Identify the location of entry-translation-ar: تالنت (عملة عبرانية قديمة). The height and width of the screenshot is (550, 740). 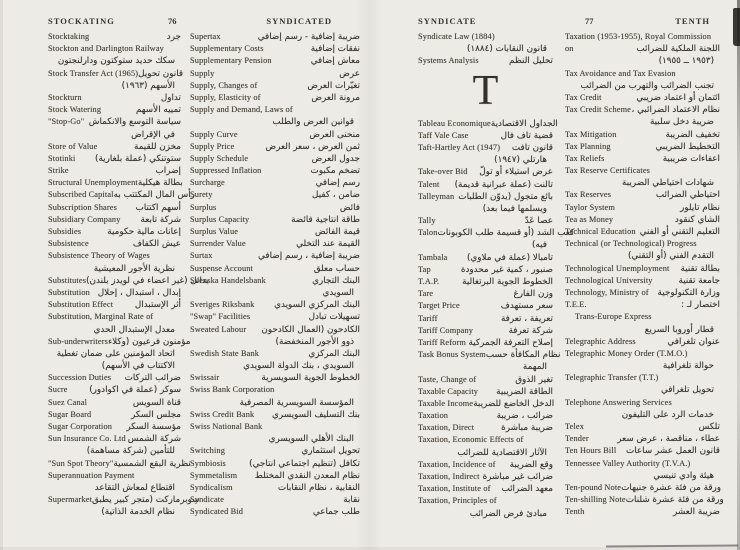
(503, 184).